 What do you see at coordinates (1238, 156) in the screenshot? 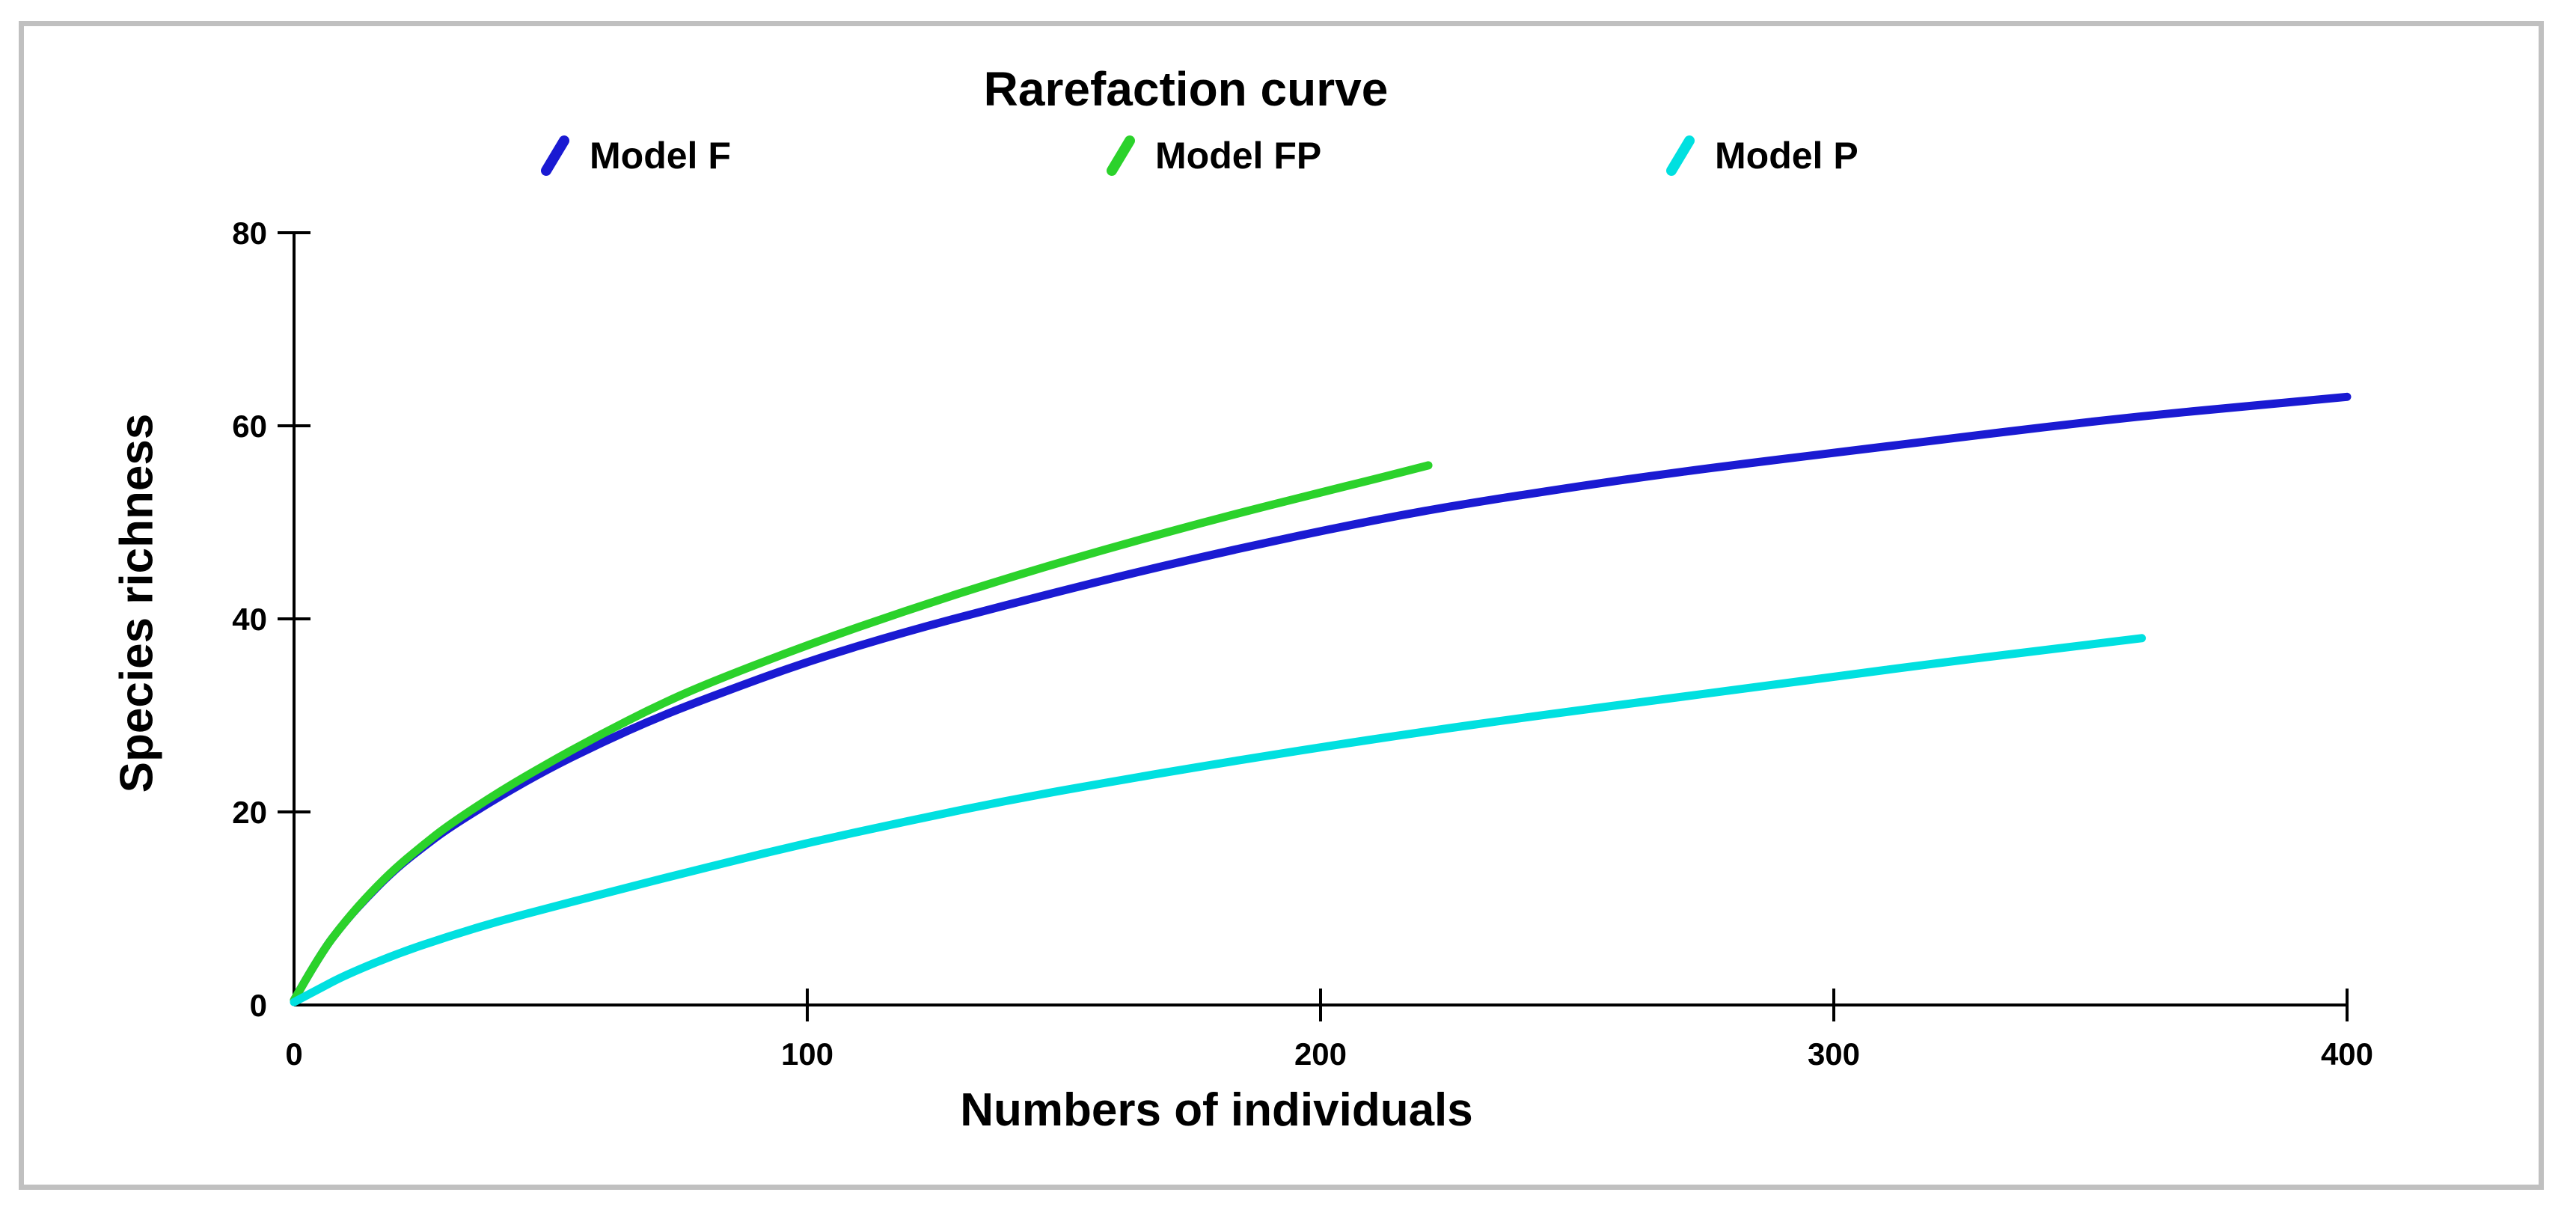
I see `legend-label-model-fp: Model FP` at bounding box center [1238, 156].